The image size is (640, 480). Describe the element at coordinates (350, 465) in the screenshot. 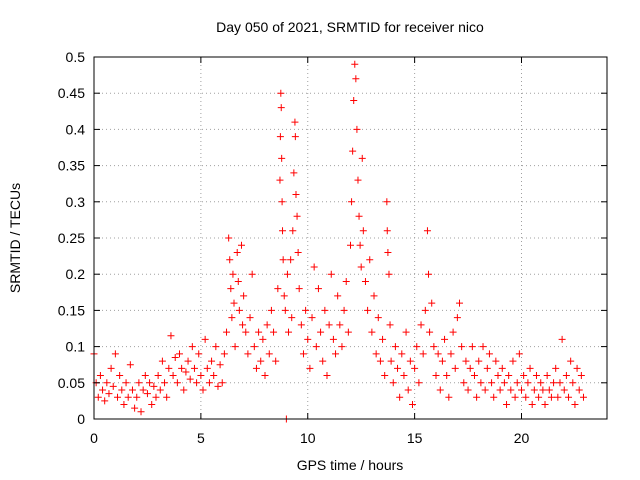

I see `x-axis-label: GPS time / hours` at that location.